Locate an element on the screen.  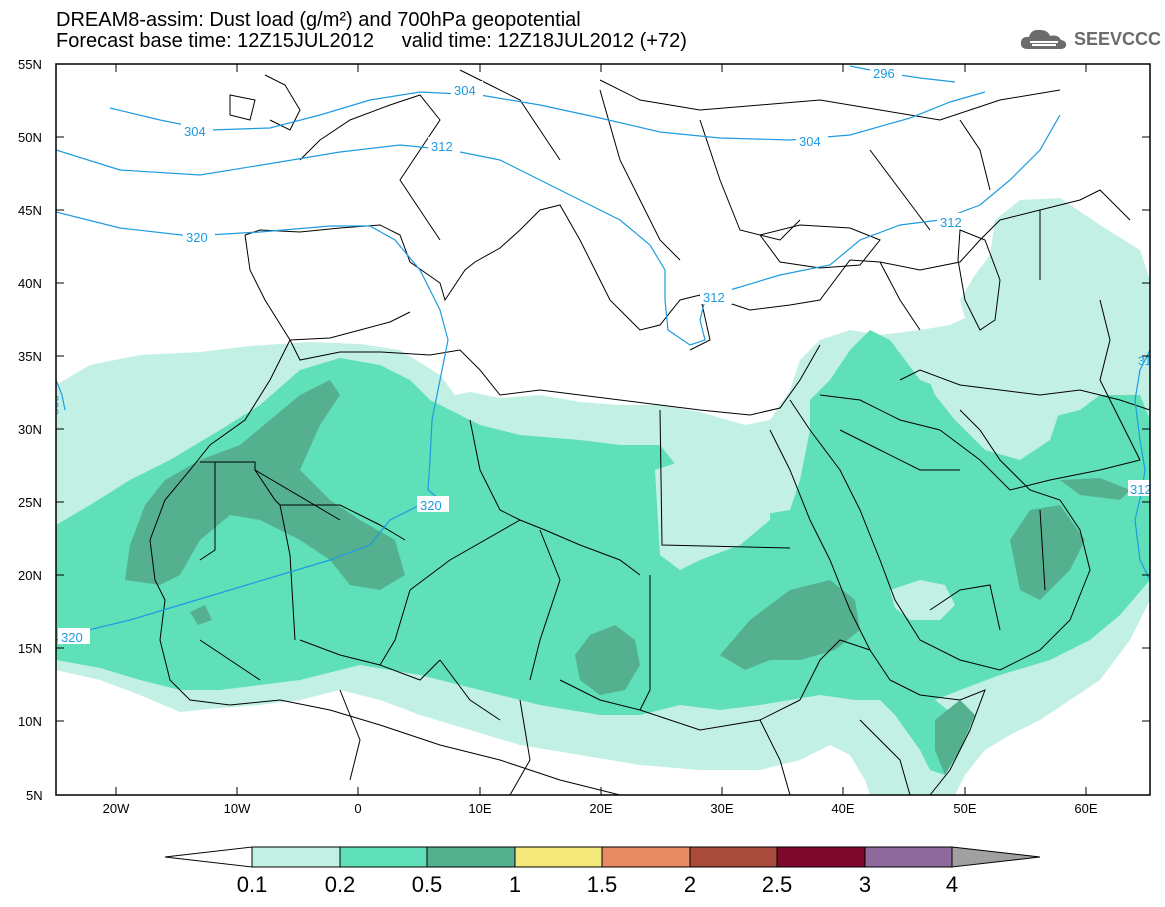
colorbar-label: 1.5 is located at coordinates (602, 884).